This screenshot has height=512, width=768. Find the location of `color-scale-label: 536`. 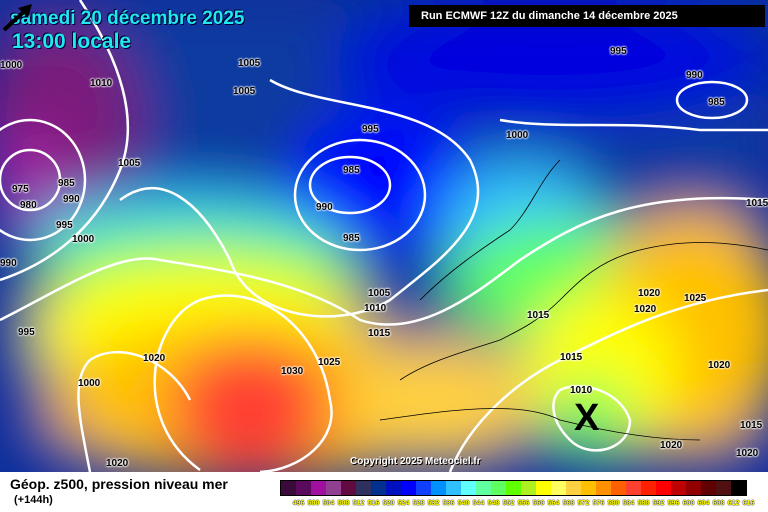

color-scale-label: 536 is located at coordinates (448, 503).